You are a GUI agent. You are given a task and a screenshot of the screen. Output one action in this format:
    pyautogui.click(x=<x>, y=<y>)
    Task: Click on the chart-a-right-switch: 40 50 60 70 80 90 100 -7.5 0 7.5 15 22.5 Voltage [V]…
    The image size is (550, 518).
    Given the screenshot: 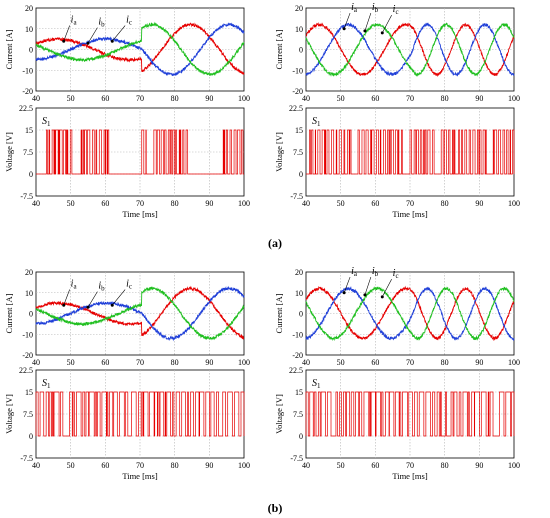 What is the action you would take?
    pyautogui.click(x=397, y=161)
    